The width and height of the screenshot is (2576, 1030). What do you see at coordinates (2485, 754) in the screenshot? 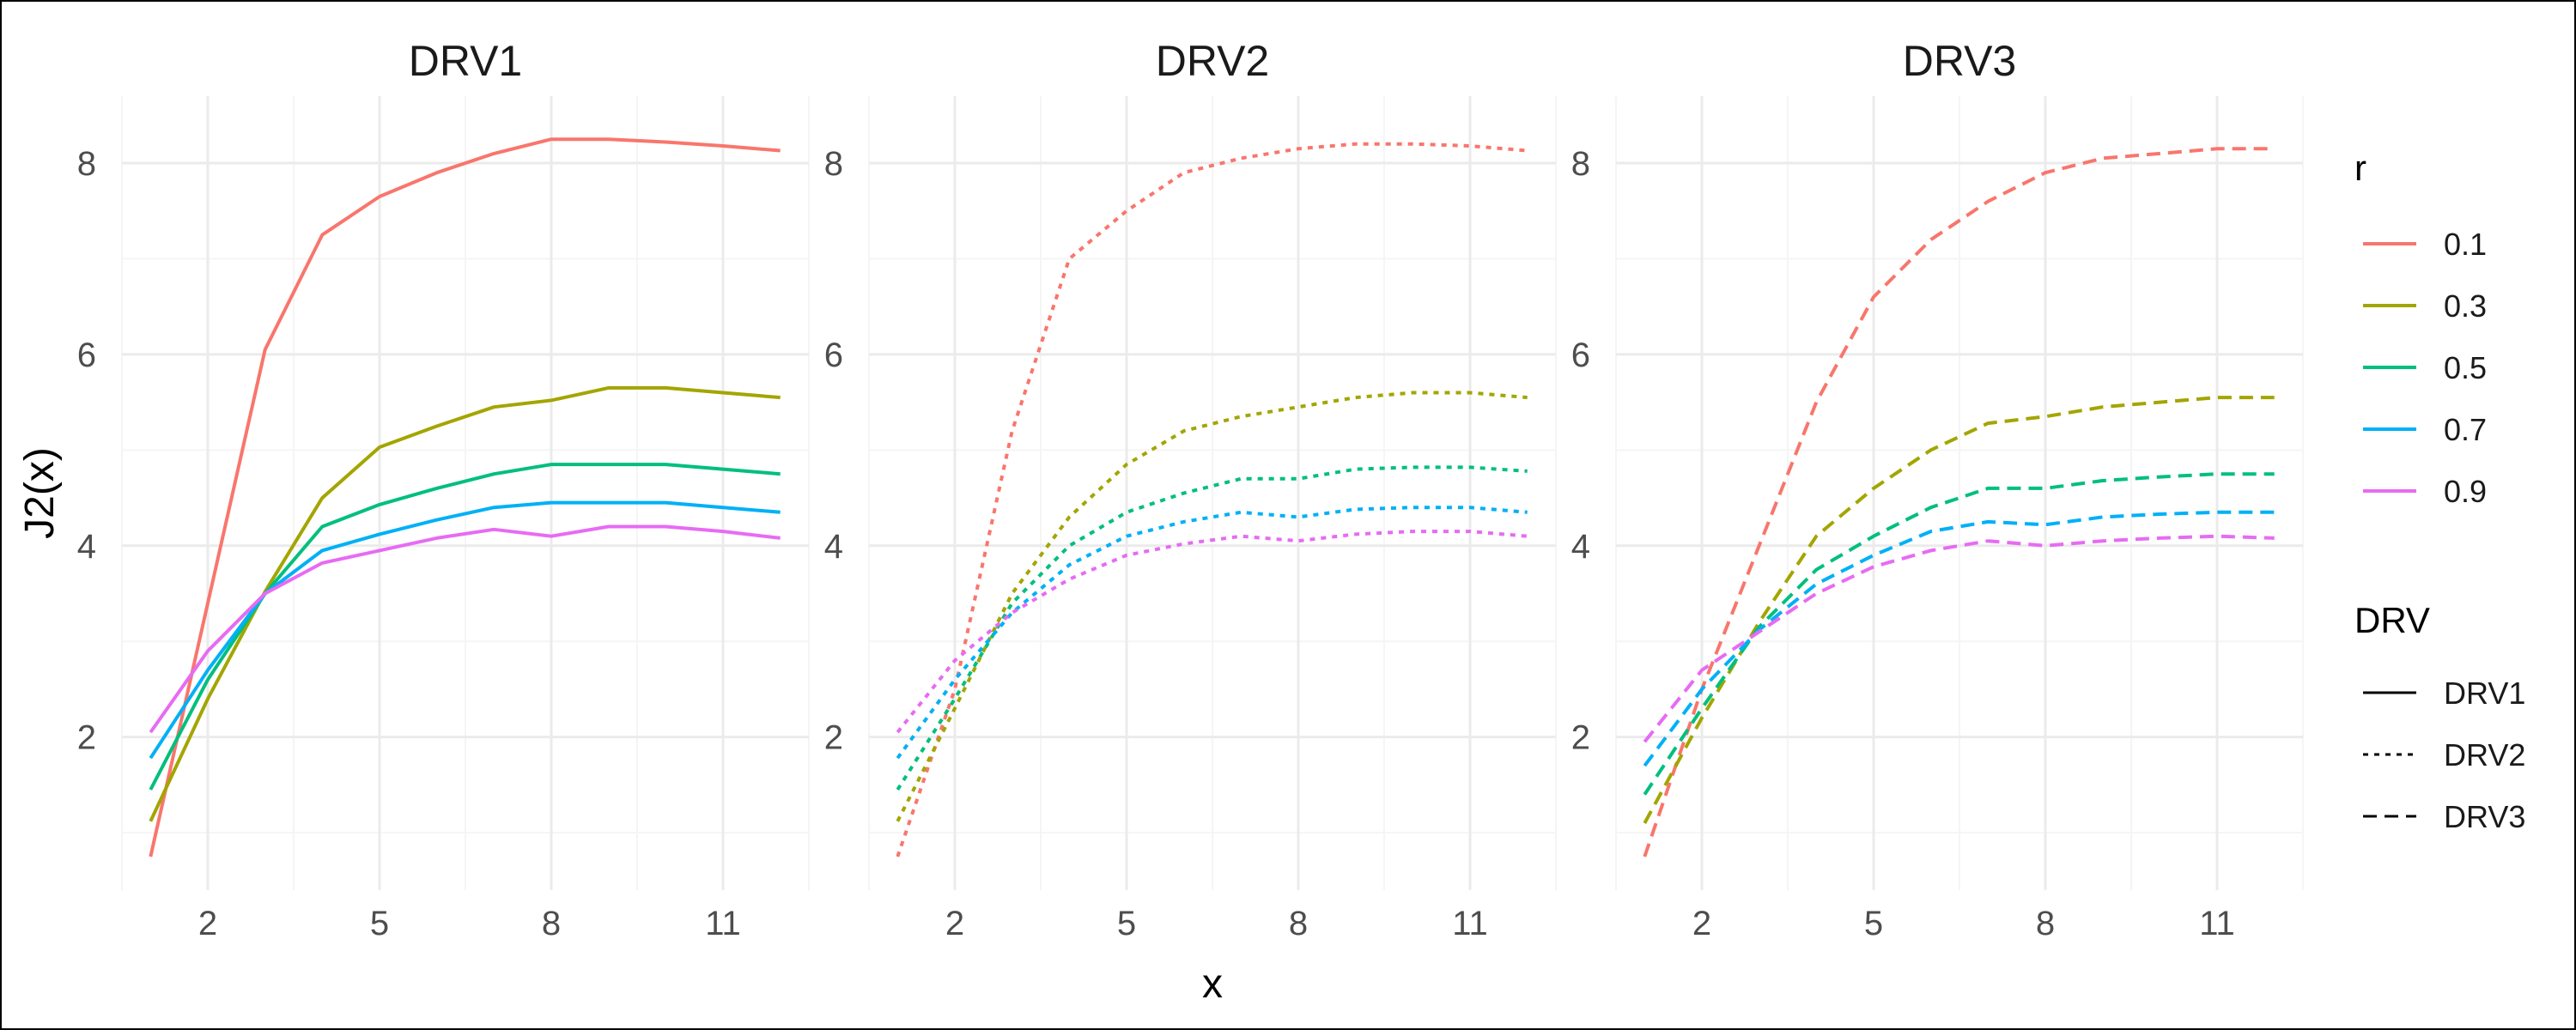
I see `legend-drv-label: DRV2` at bounding box center [2485, 754].